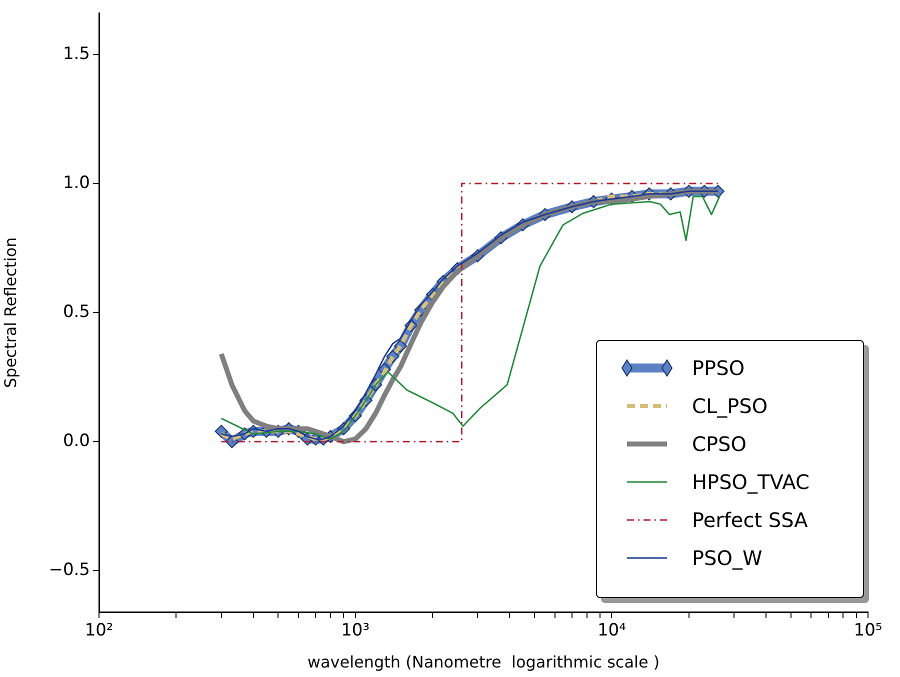 The width and height of the screenshot is (900, 677). What do you see at coordinates (10, 312) in the screenshot?
I see `y-axis-title: Spectral Reflection` at bounding box center [10, 312].